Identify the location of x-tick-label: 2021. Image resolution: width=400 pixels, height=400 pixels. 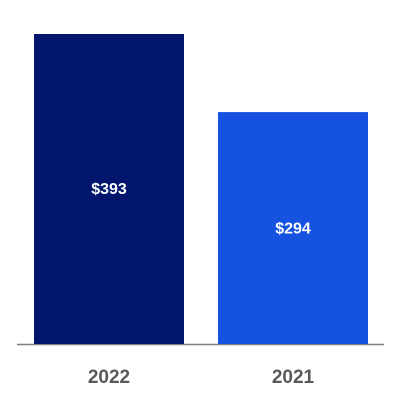
(293, 377).